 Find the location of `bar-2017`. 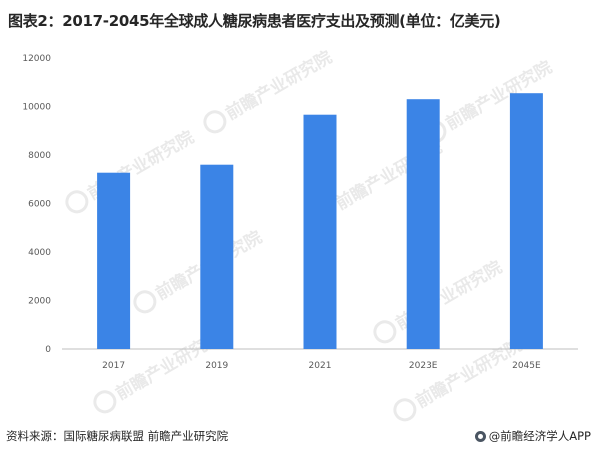

bar-2017 is located at coordinates (114, 260).